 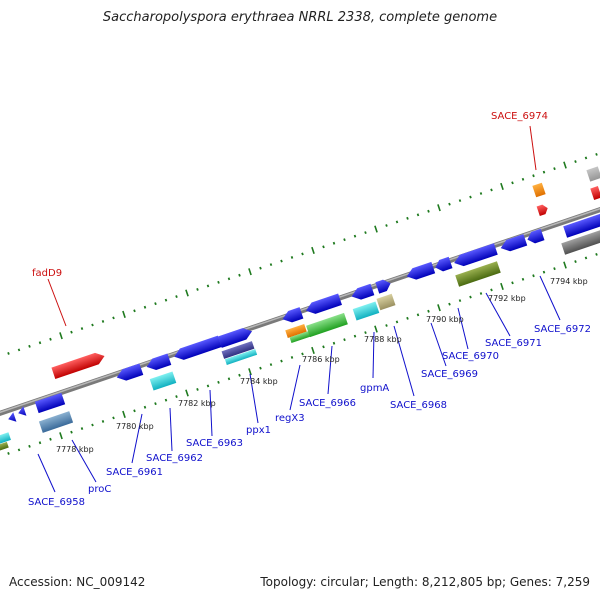 I want to click on label-proC: proC, so click(x=99, y=489).